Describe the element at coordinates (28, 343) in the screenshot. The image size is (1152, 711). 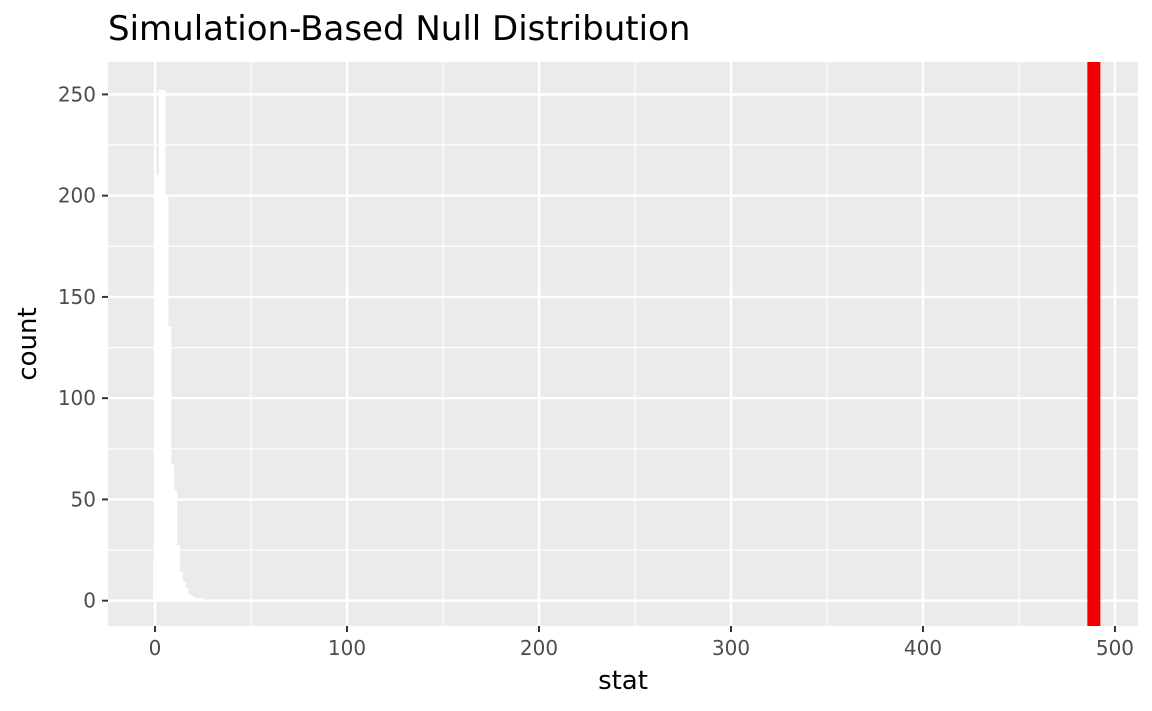
I see `y-axis-title: count` at that location.